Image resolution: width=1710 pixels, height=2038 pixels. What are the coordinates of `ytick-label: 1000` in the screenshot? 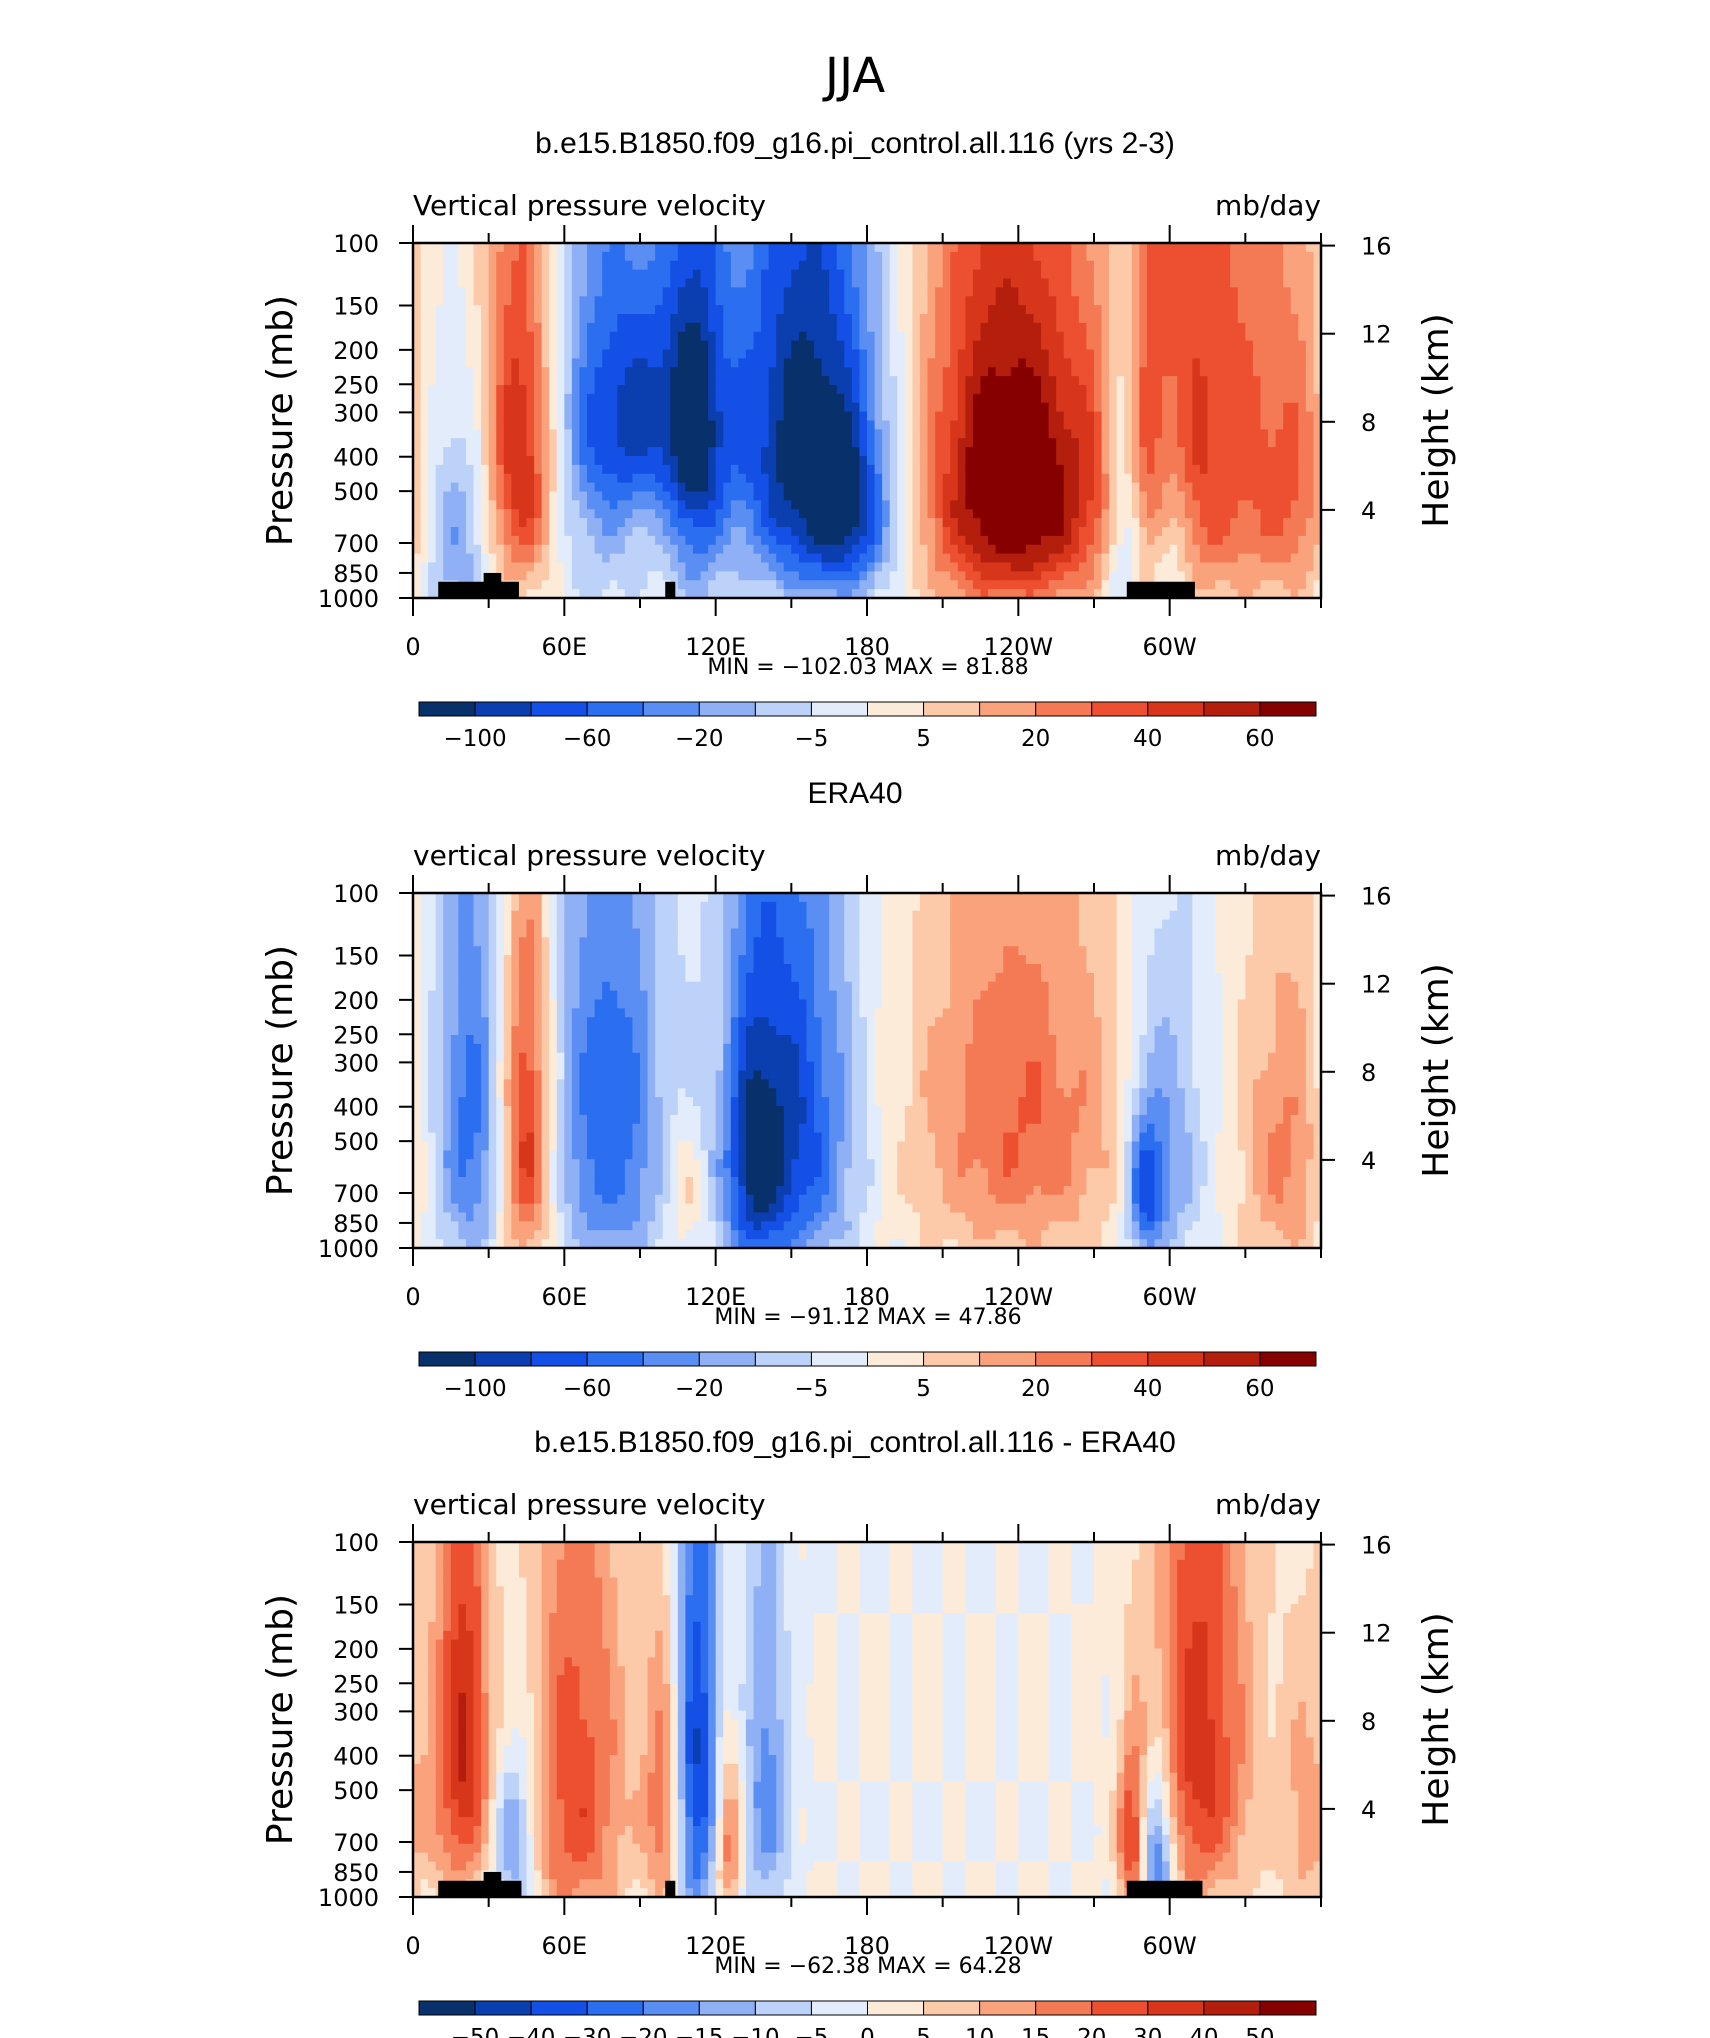 It's located at (348, 599).